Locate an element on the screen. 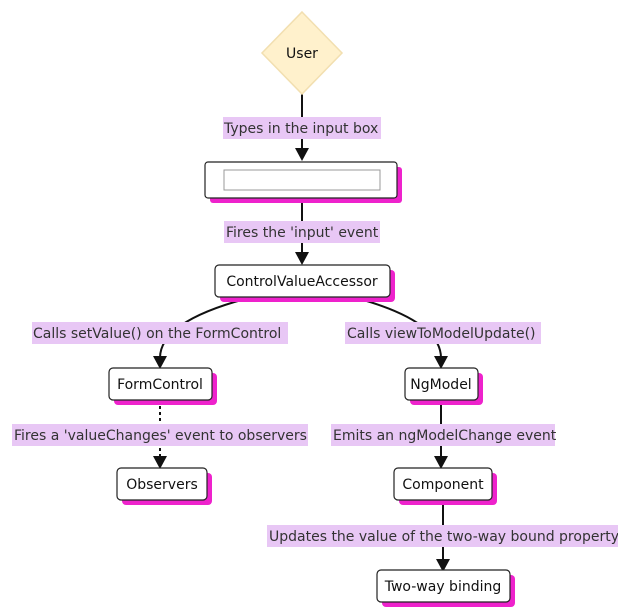  svg-text: Fires the 'input' event is located at coordinates (302, 233).